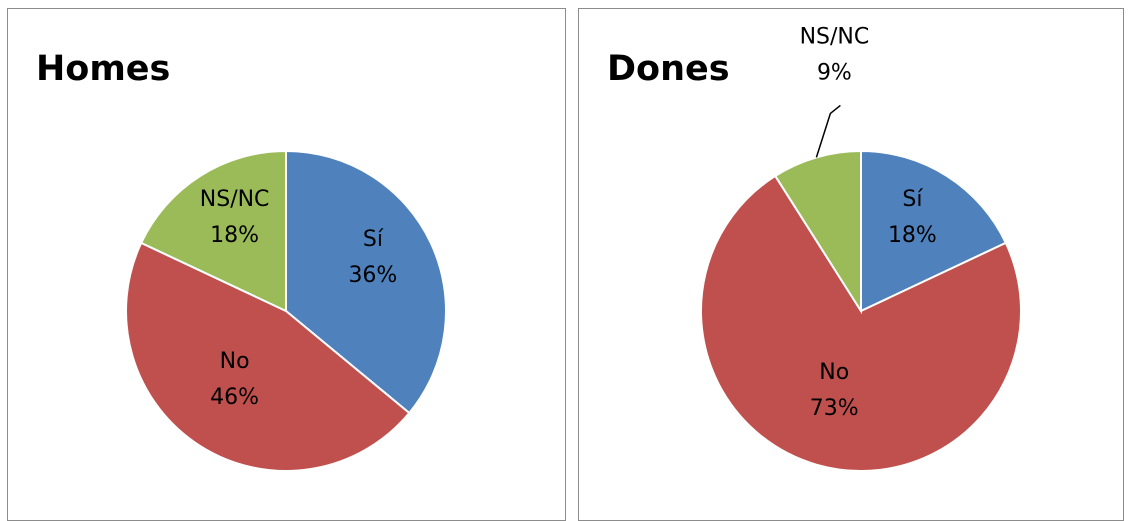 This screenshot has height=521, width=1129. I want to click on chart-title: Homes, so click(103, 69).